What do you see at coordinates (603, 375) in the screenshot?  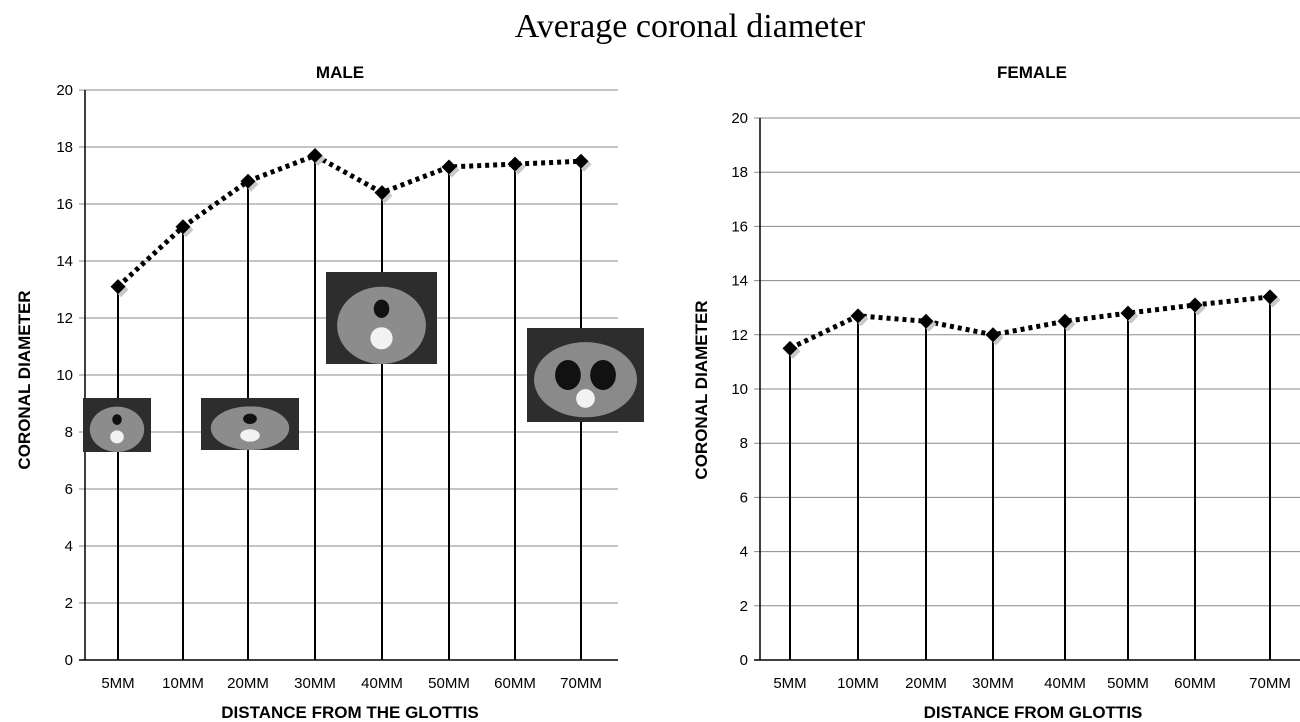 I see `ct-lung-right` at bounding box center [603, 375].